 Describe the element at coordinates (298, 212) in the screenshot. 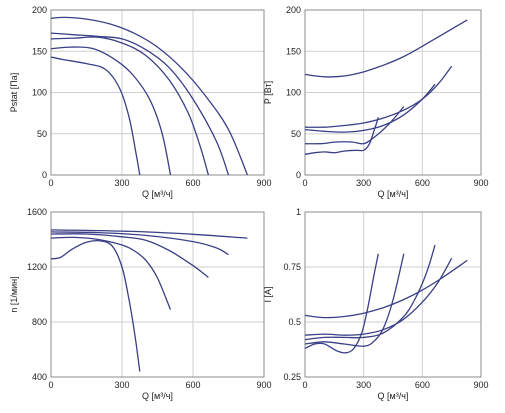

I see `y-tick-label: 1` at that location.